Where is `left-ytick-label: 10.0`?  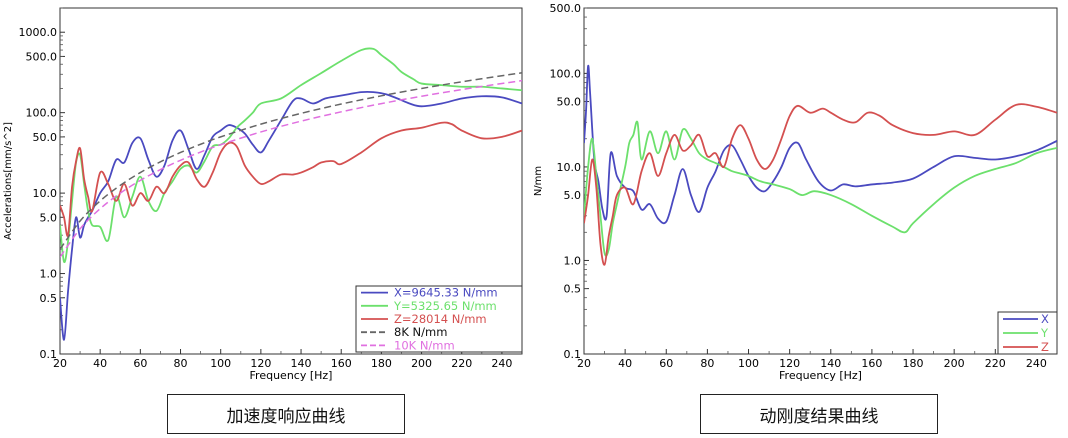
left-ytick-label: 10.0 is located at coordinates (45, 193).